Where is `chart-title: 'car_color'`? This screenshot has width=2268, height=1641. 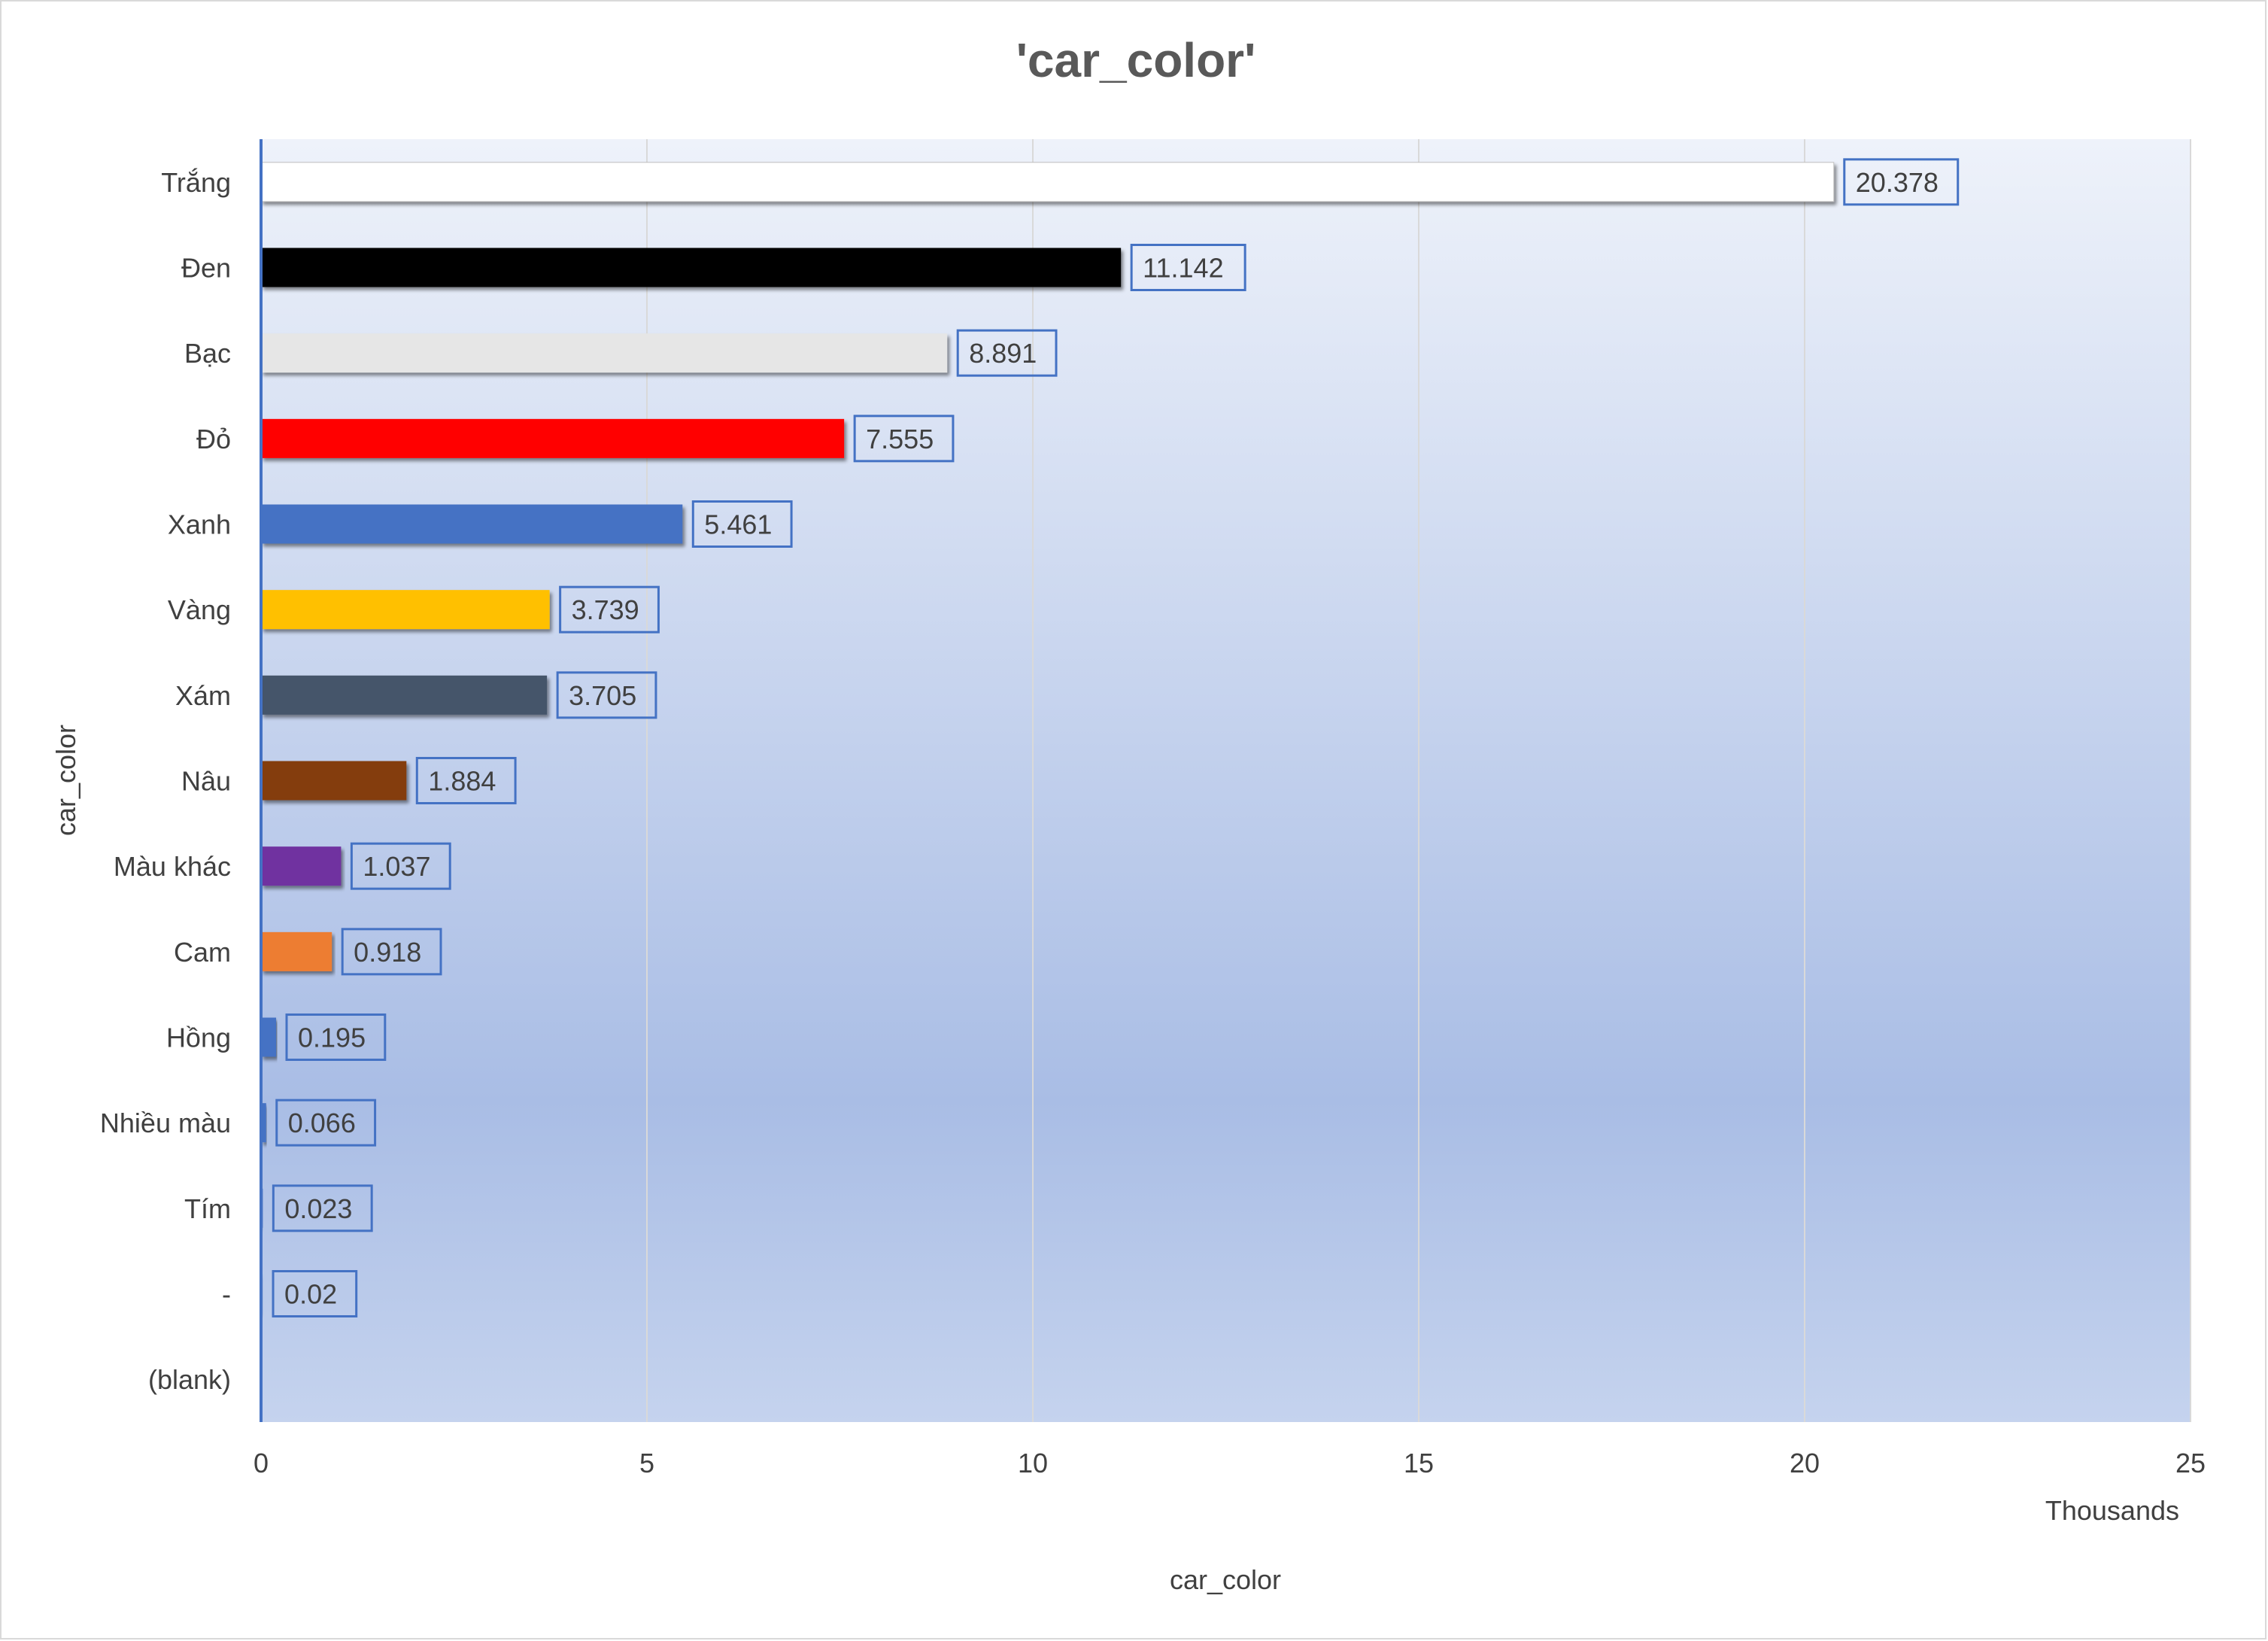
chart-title: 'car_color' is located at coordinates (1136, 60).